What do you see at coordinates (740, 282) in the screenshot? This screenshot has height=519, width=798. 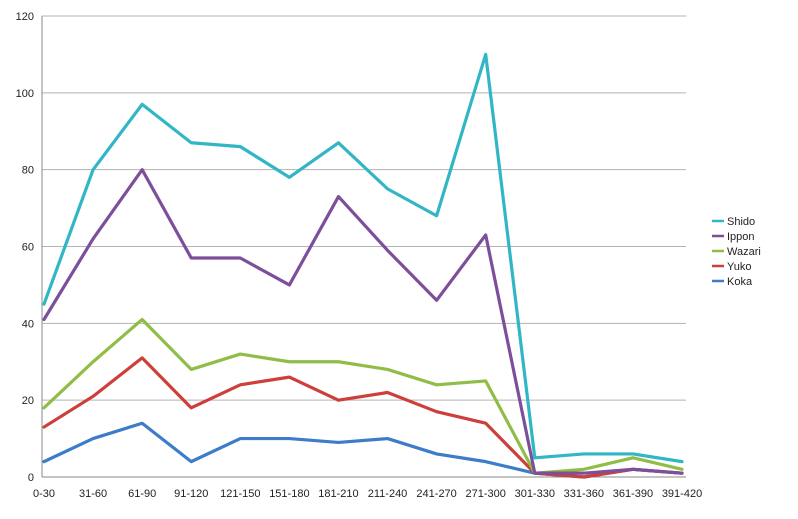 I see `legend-label-koka: Koka` at bounding box center [740, 282].